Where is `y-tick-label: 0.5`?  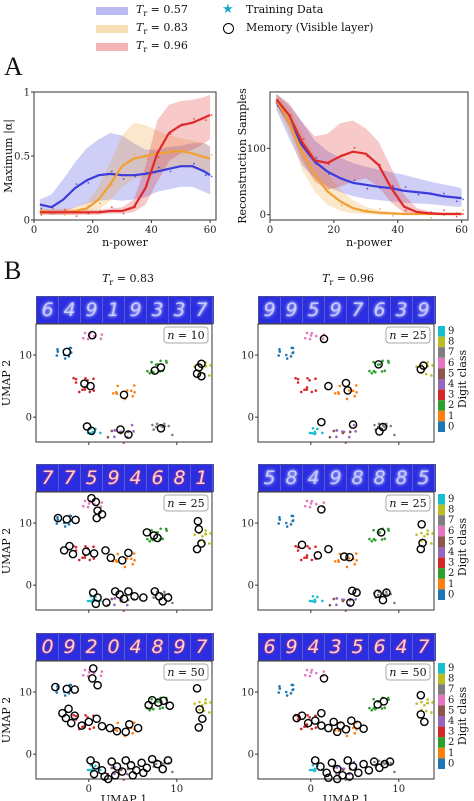 y-tick-label: 0.5 is located at coordinates (22, 157).